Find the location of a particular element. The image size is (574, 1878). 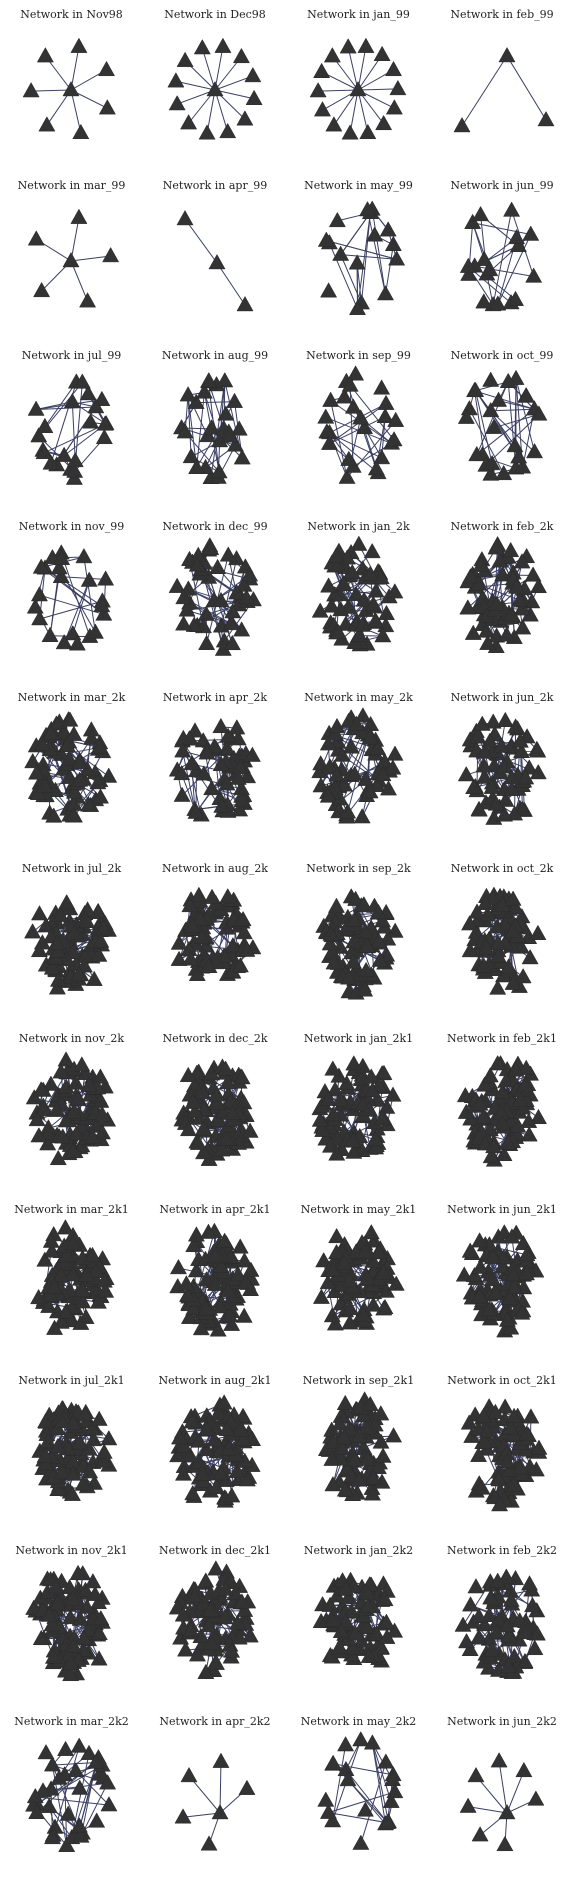

network-panel: Network in jan_99 is located at coordinates (358, 85).